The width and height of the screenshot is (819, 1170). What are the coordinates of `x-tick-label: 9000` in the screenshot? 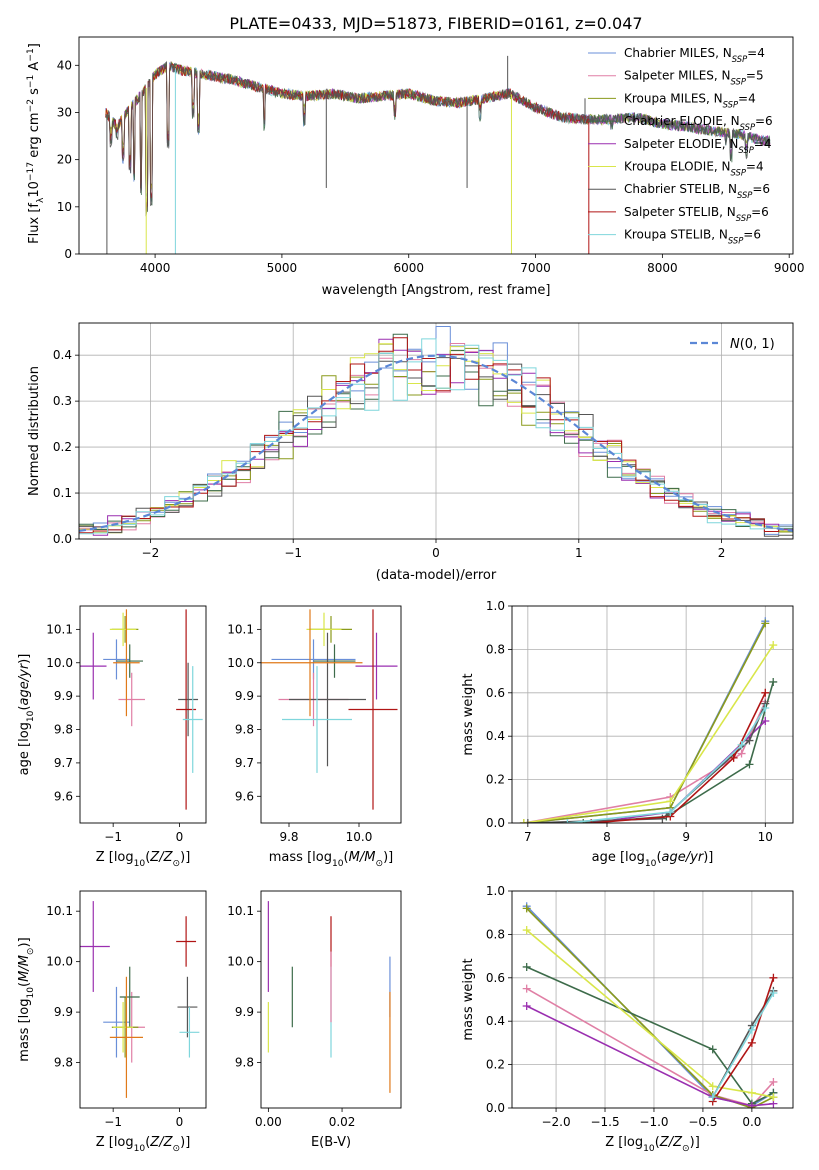 It's located at (789, 268).